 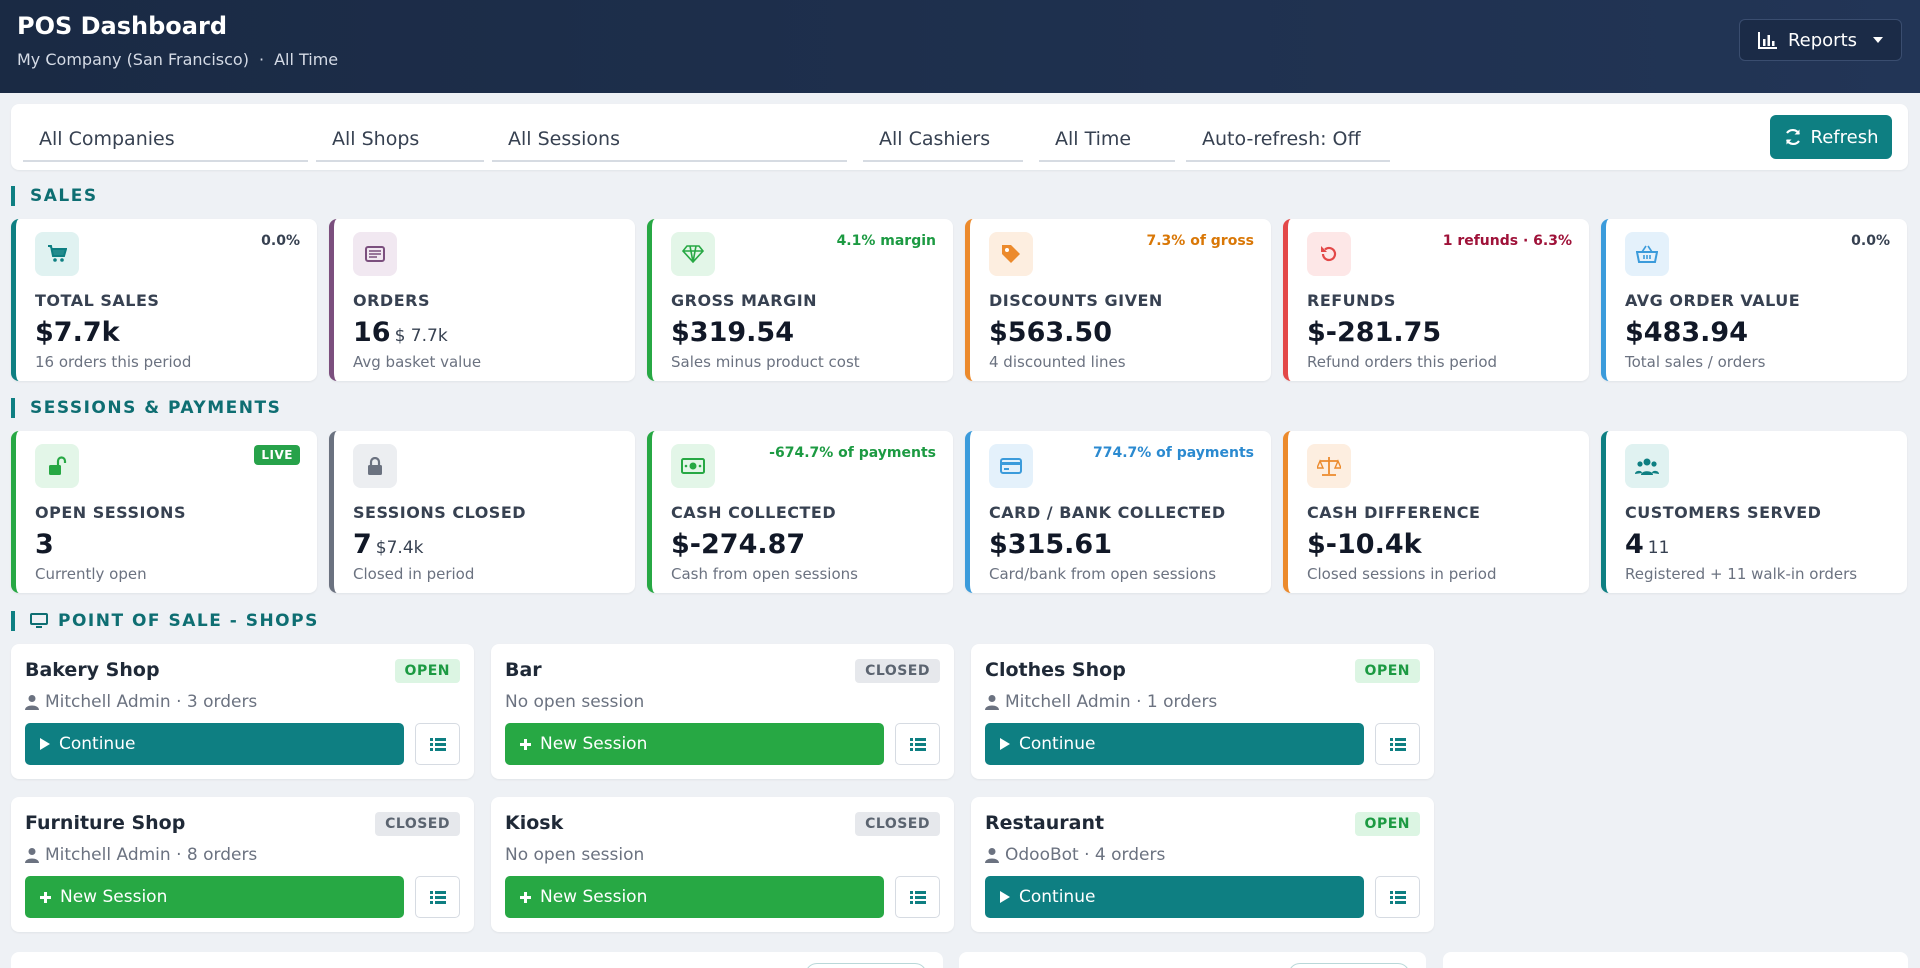 I want to click on cart-icon, so click(x=57, y=254).